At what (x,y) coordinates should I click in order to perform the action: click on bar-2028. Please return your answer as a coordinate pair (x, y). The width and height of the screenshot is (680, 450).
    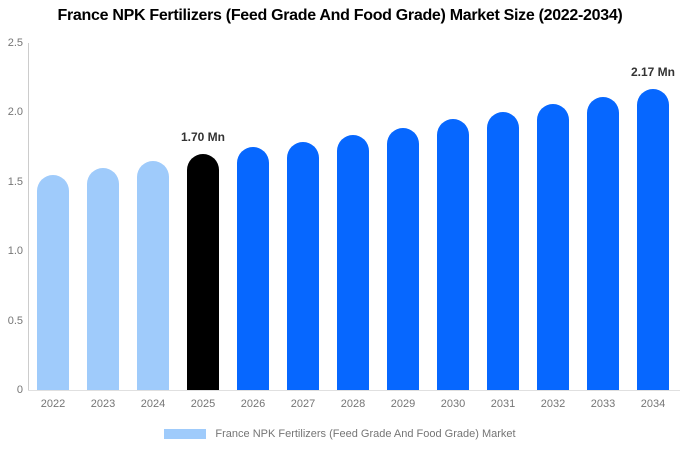
    Looking at the image, I should click on (353, 262).